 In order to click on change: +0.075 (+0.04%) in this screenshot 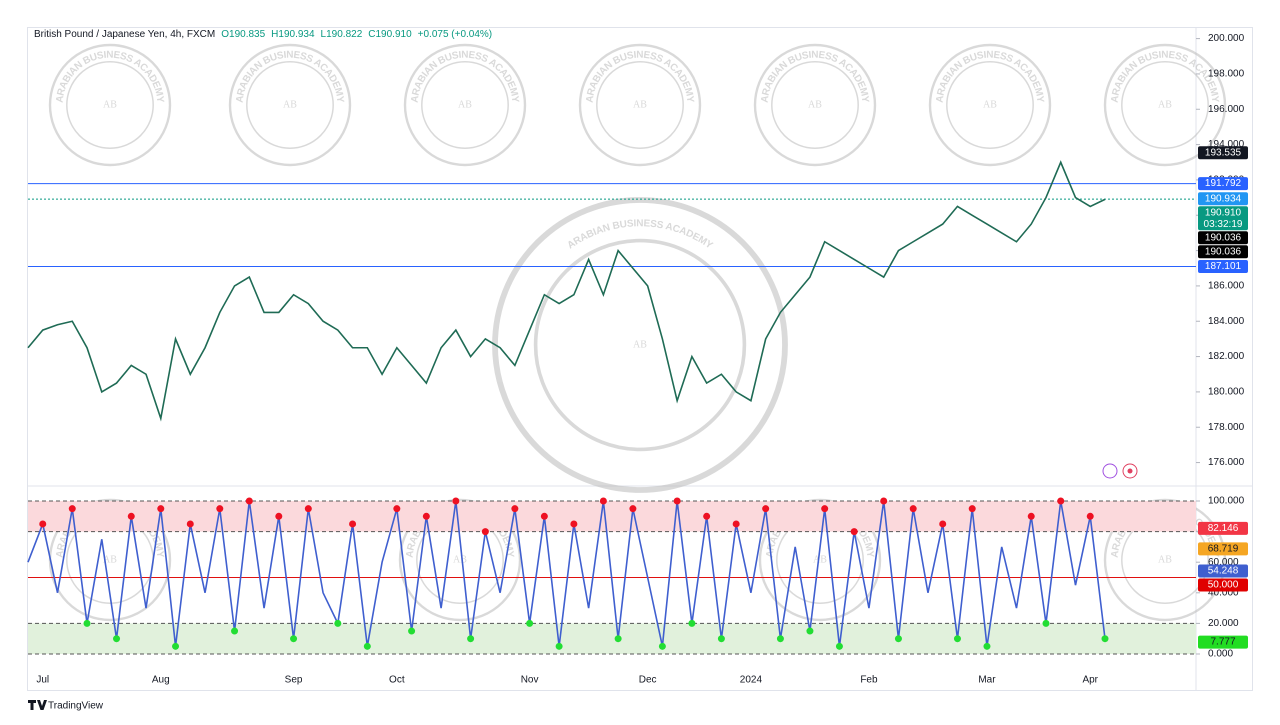, I will do `click(455, 34)`.